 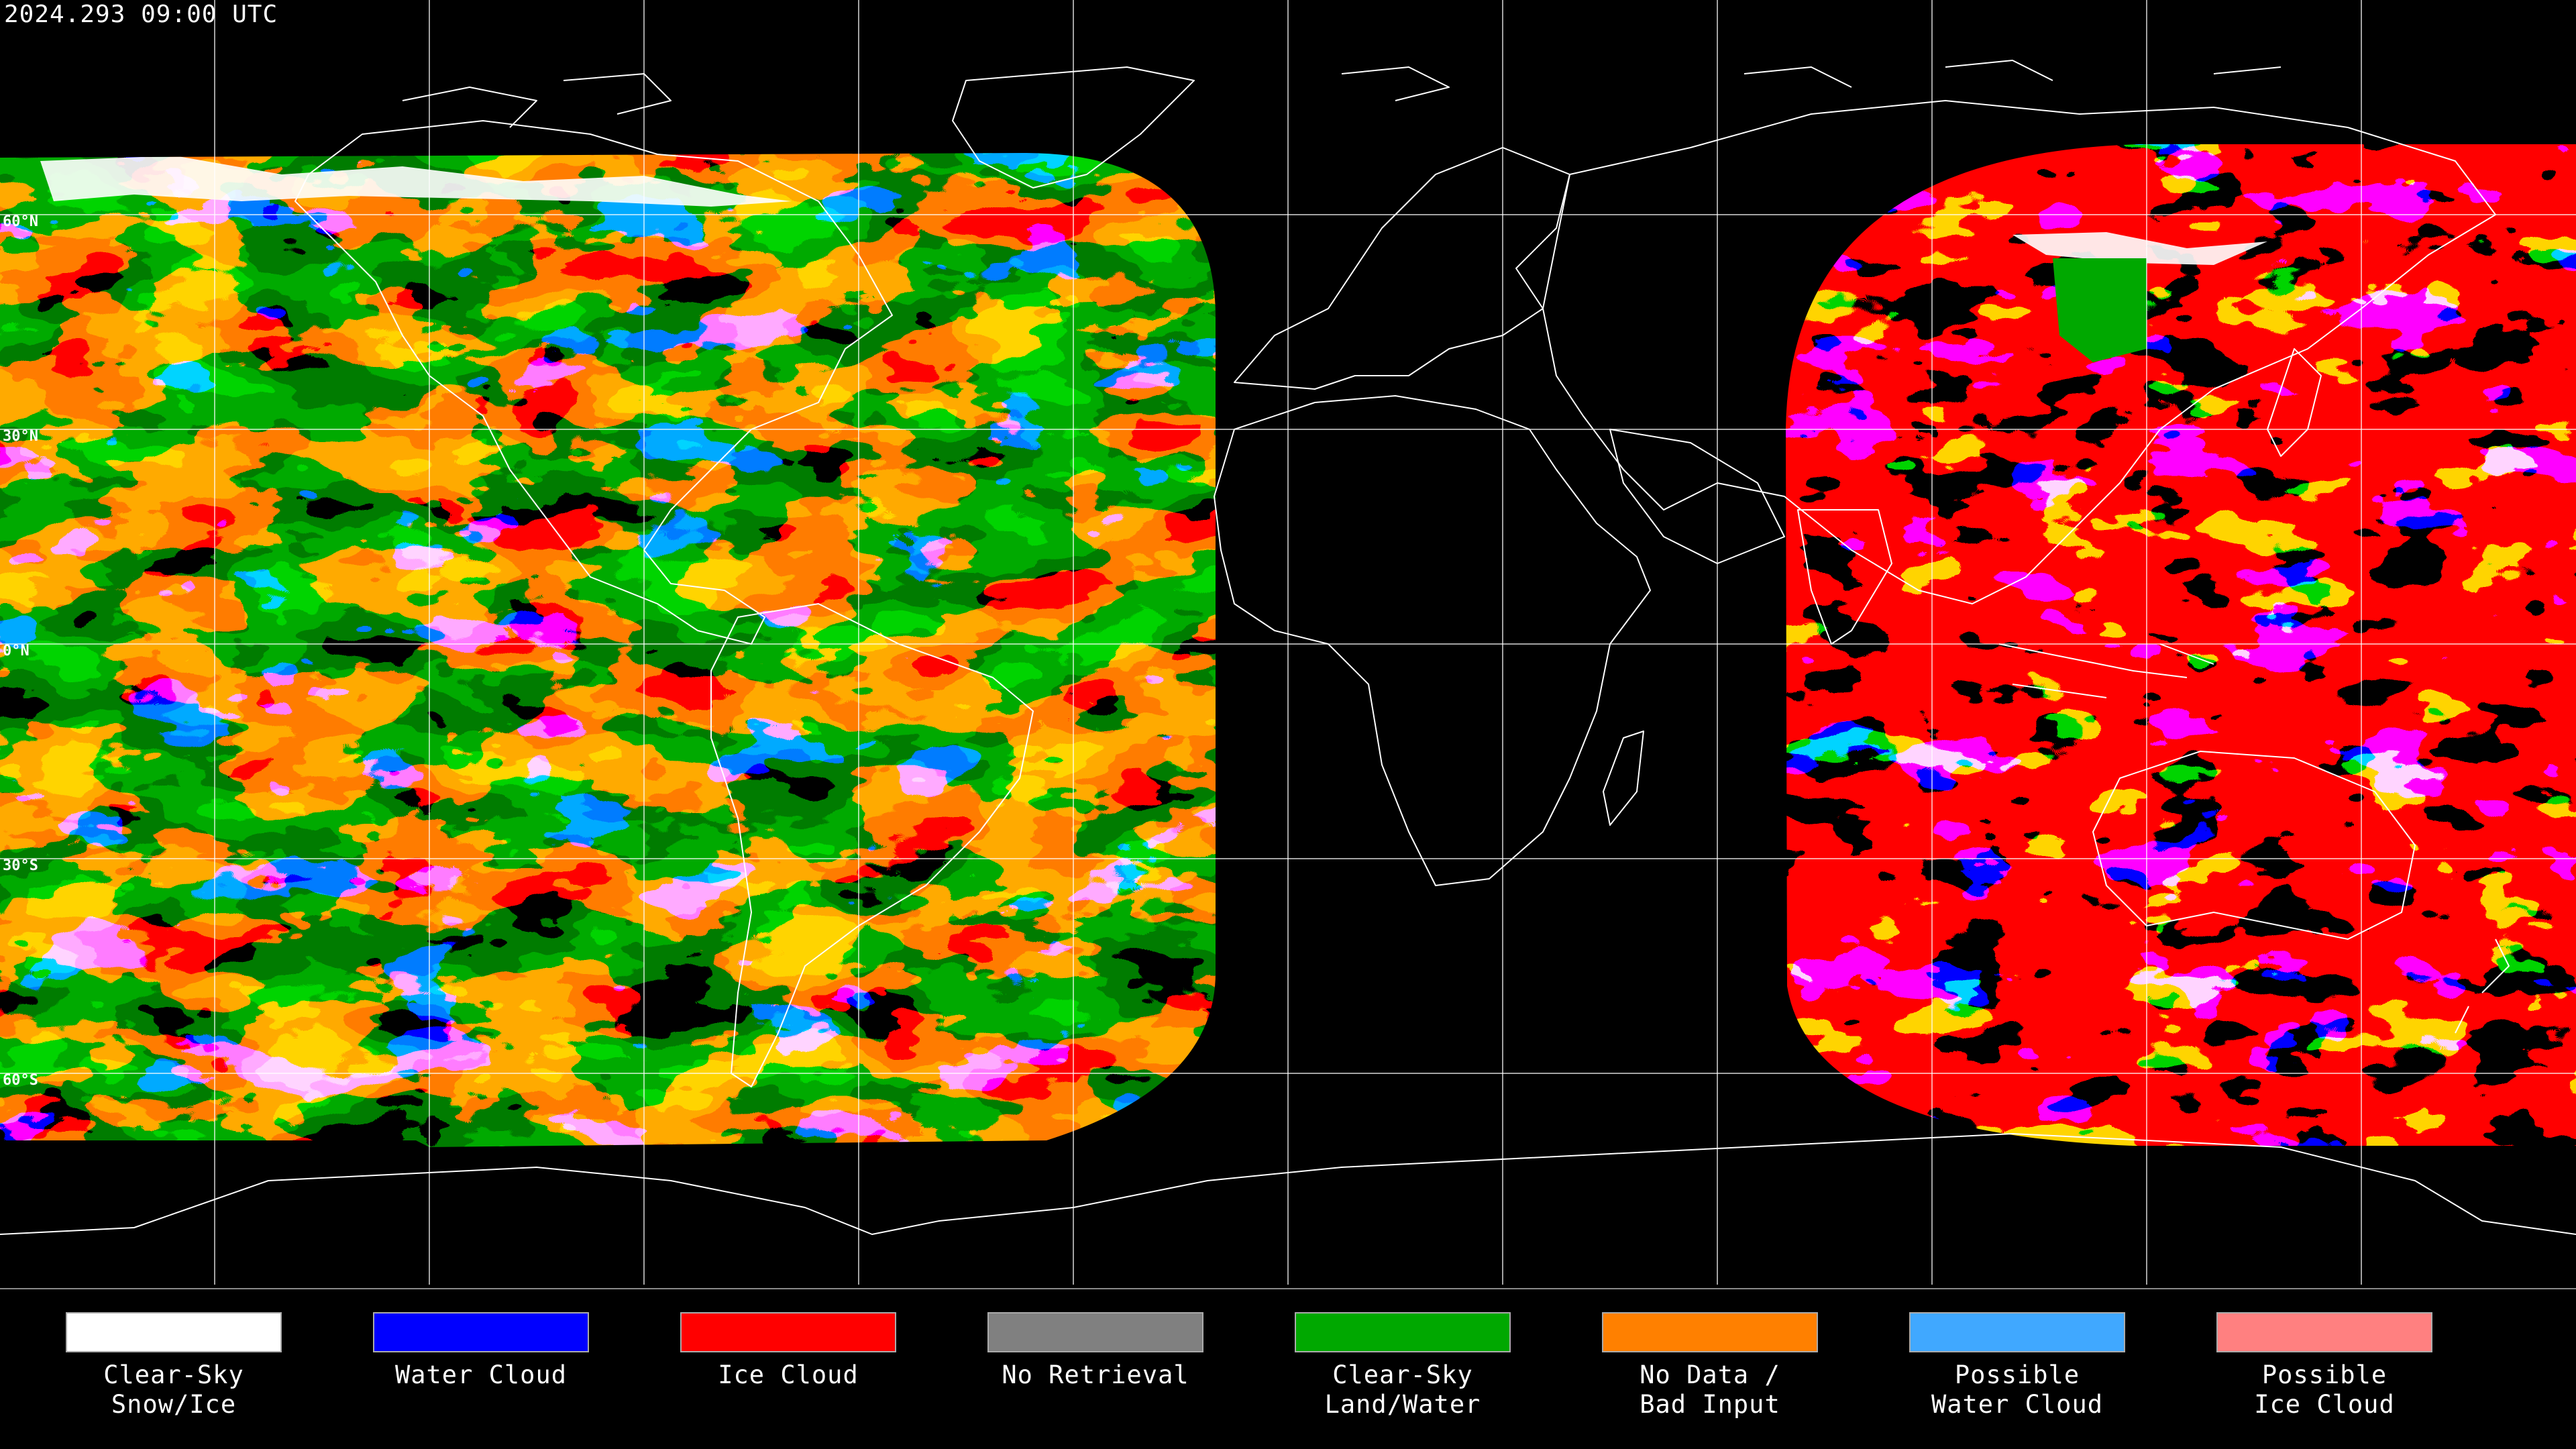 What do you see at coordinates (872, 845) in the screenshot?
I see `coast-south-america` at bounding box center [872, 845].